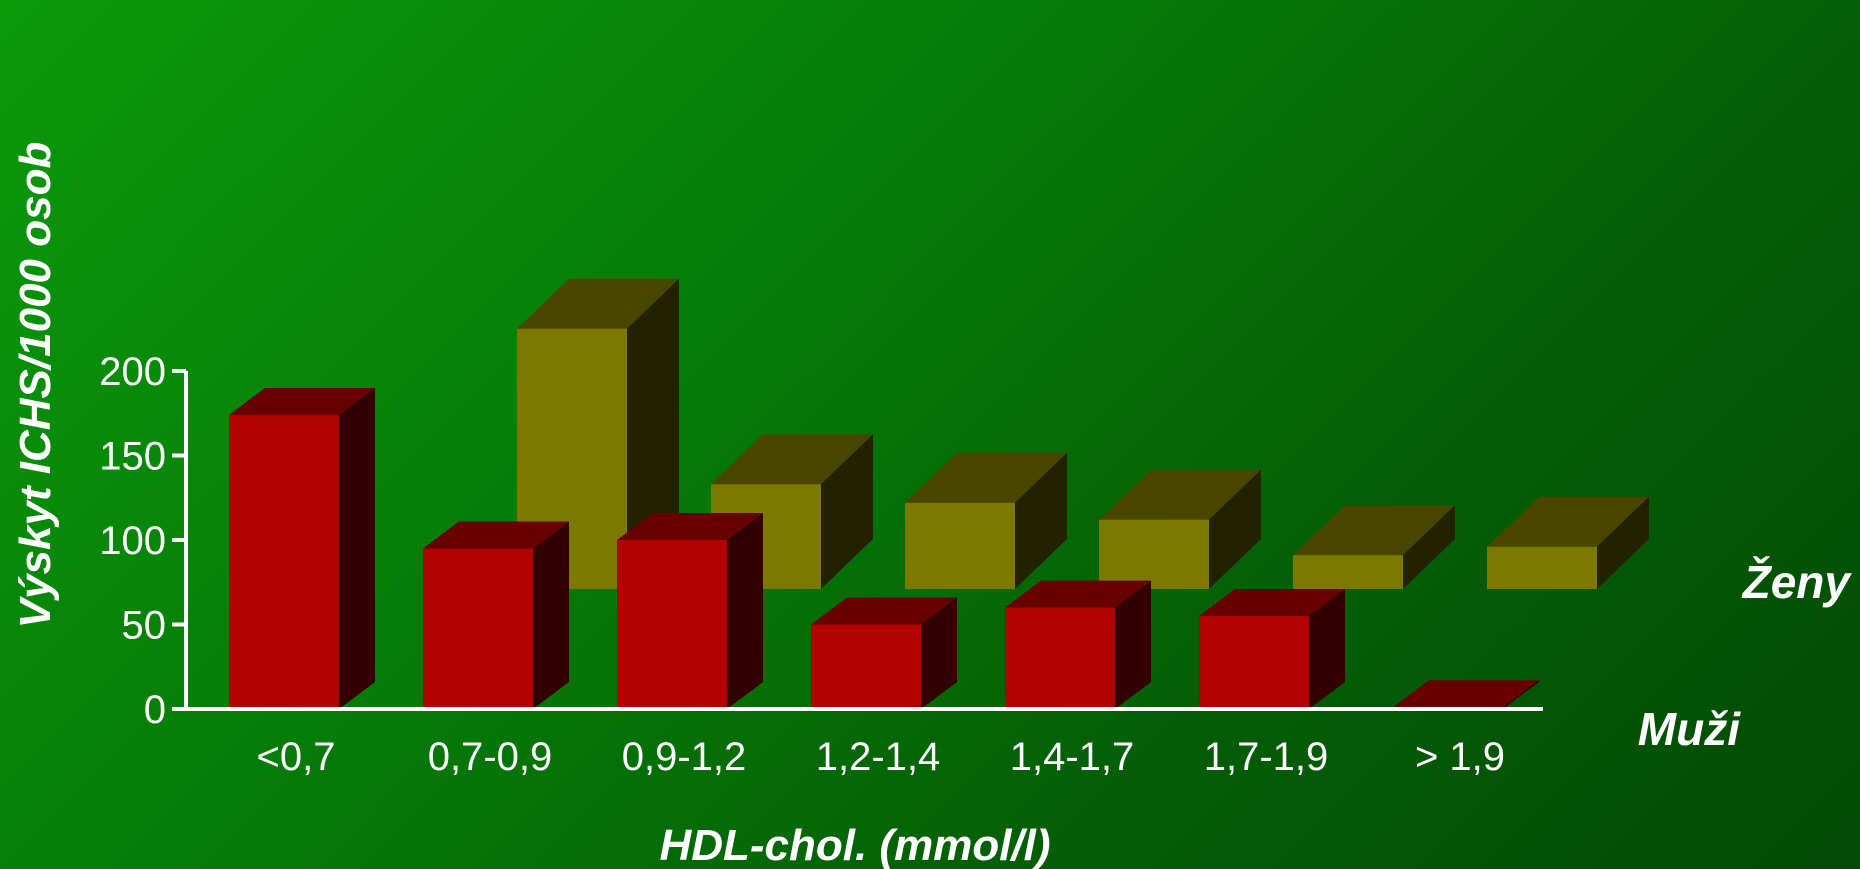  Describe the element at coordinates (1060, 658) in the screenshot. I see `front-bar-4-face` at that location.